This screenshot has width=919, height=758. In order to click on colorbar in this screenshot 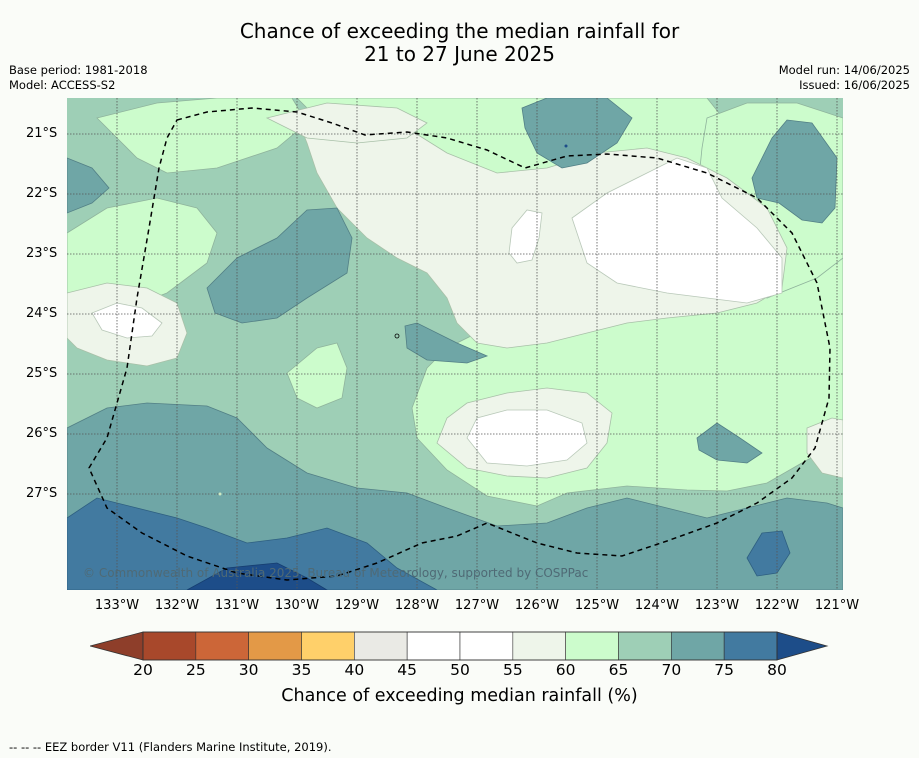, I will do `click(459, 646)`.